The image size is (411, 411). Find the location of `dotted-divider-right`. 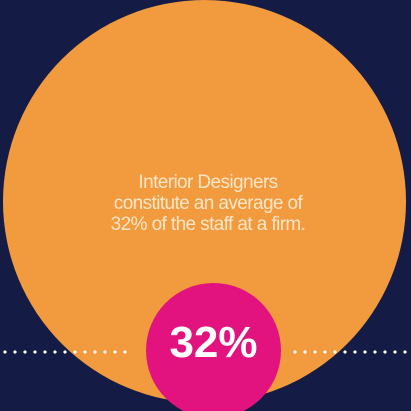

dotted-divider-right is located at coordinates (350, 352).